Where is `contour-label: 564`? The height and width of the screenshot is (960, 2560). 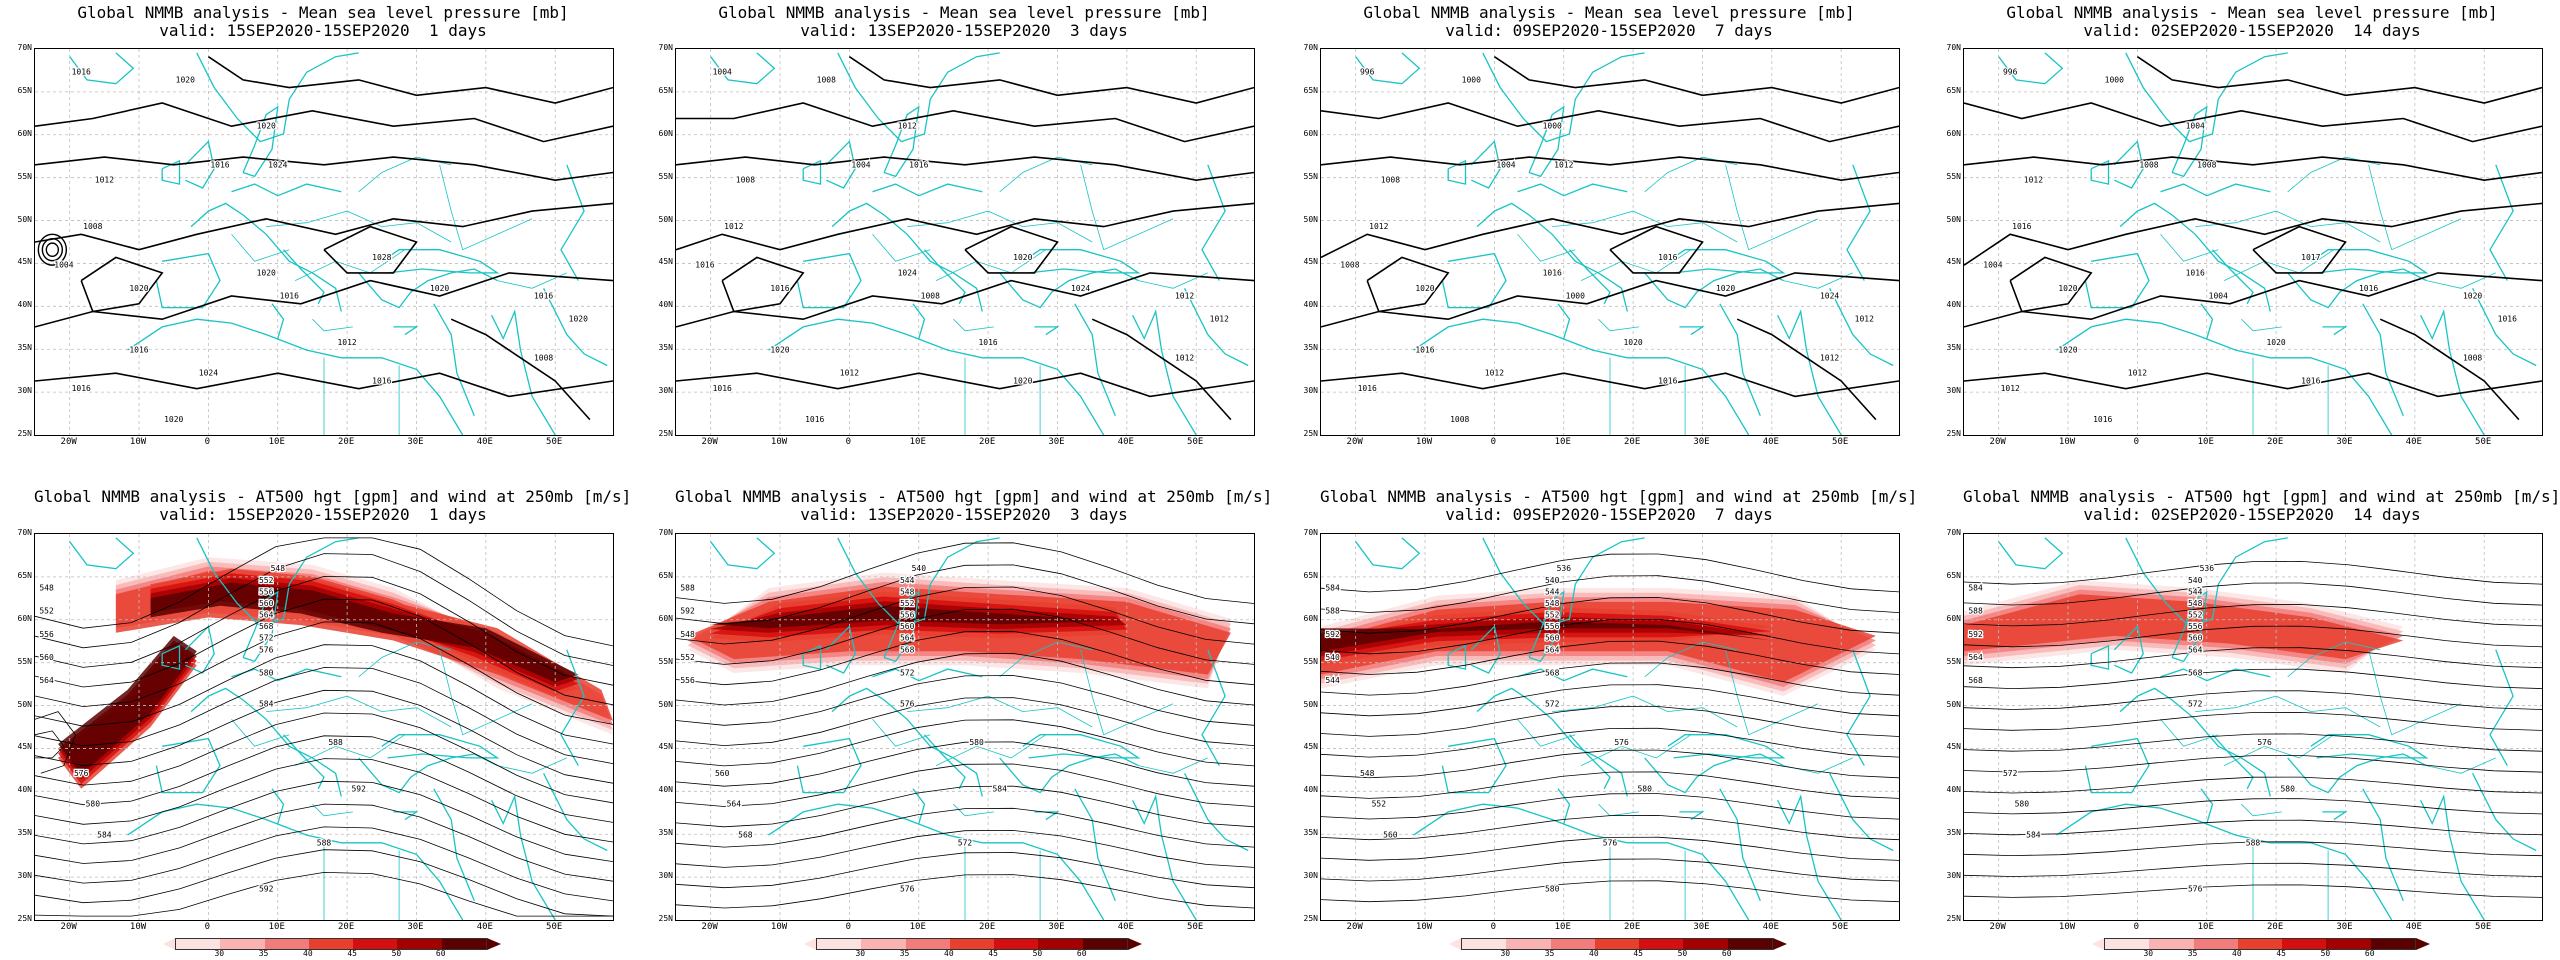 contour-label: 564 is located at coordinates (46, 680).